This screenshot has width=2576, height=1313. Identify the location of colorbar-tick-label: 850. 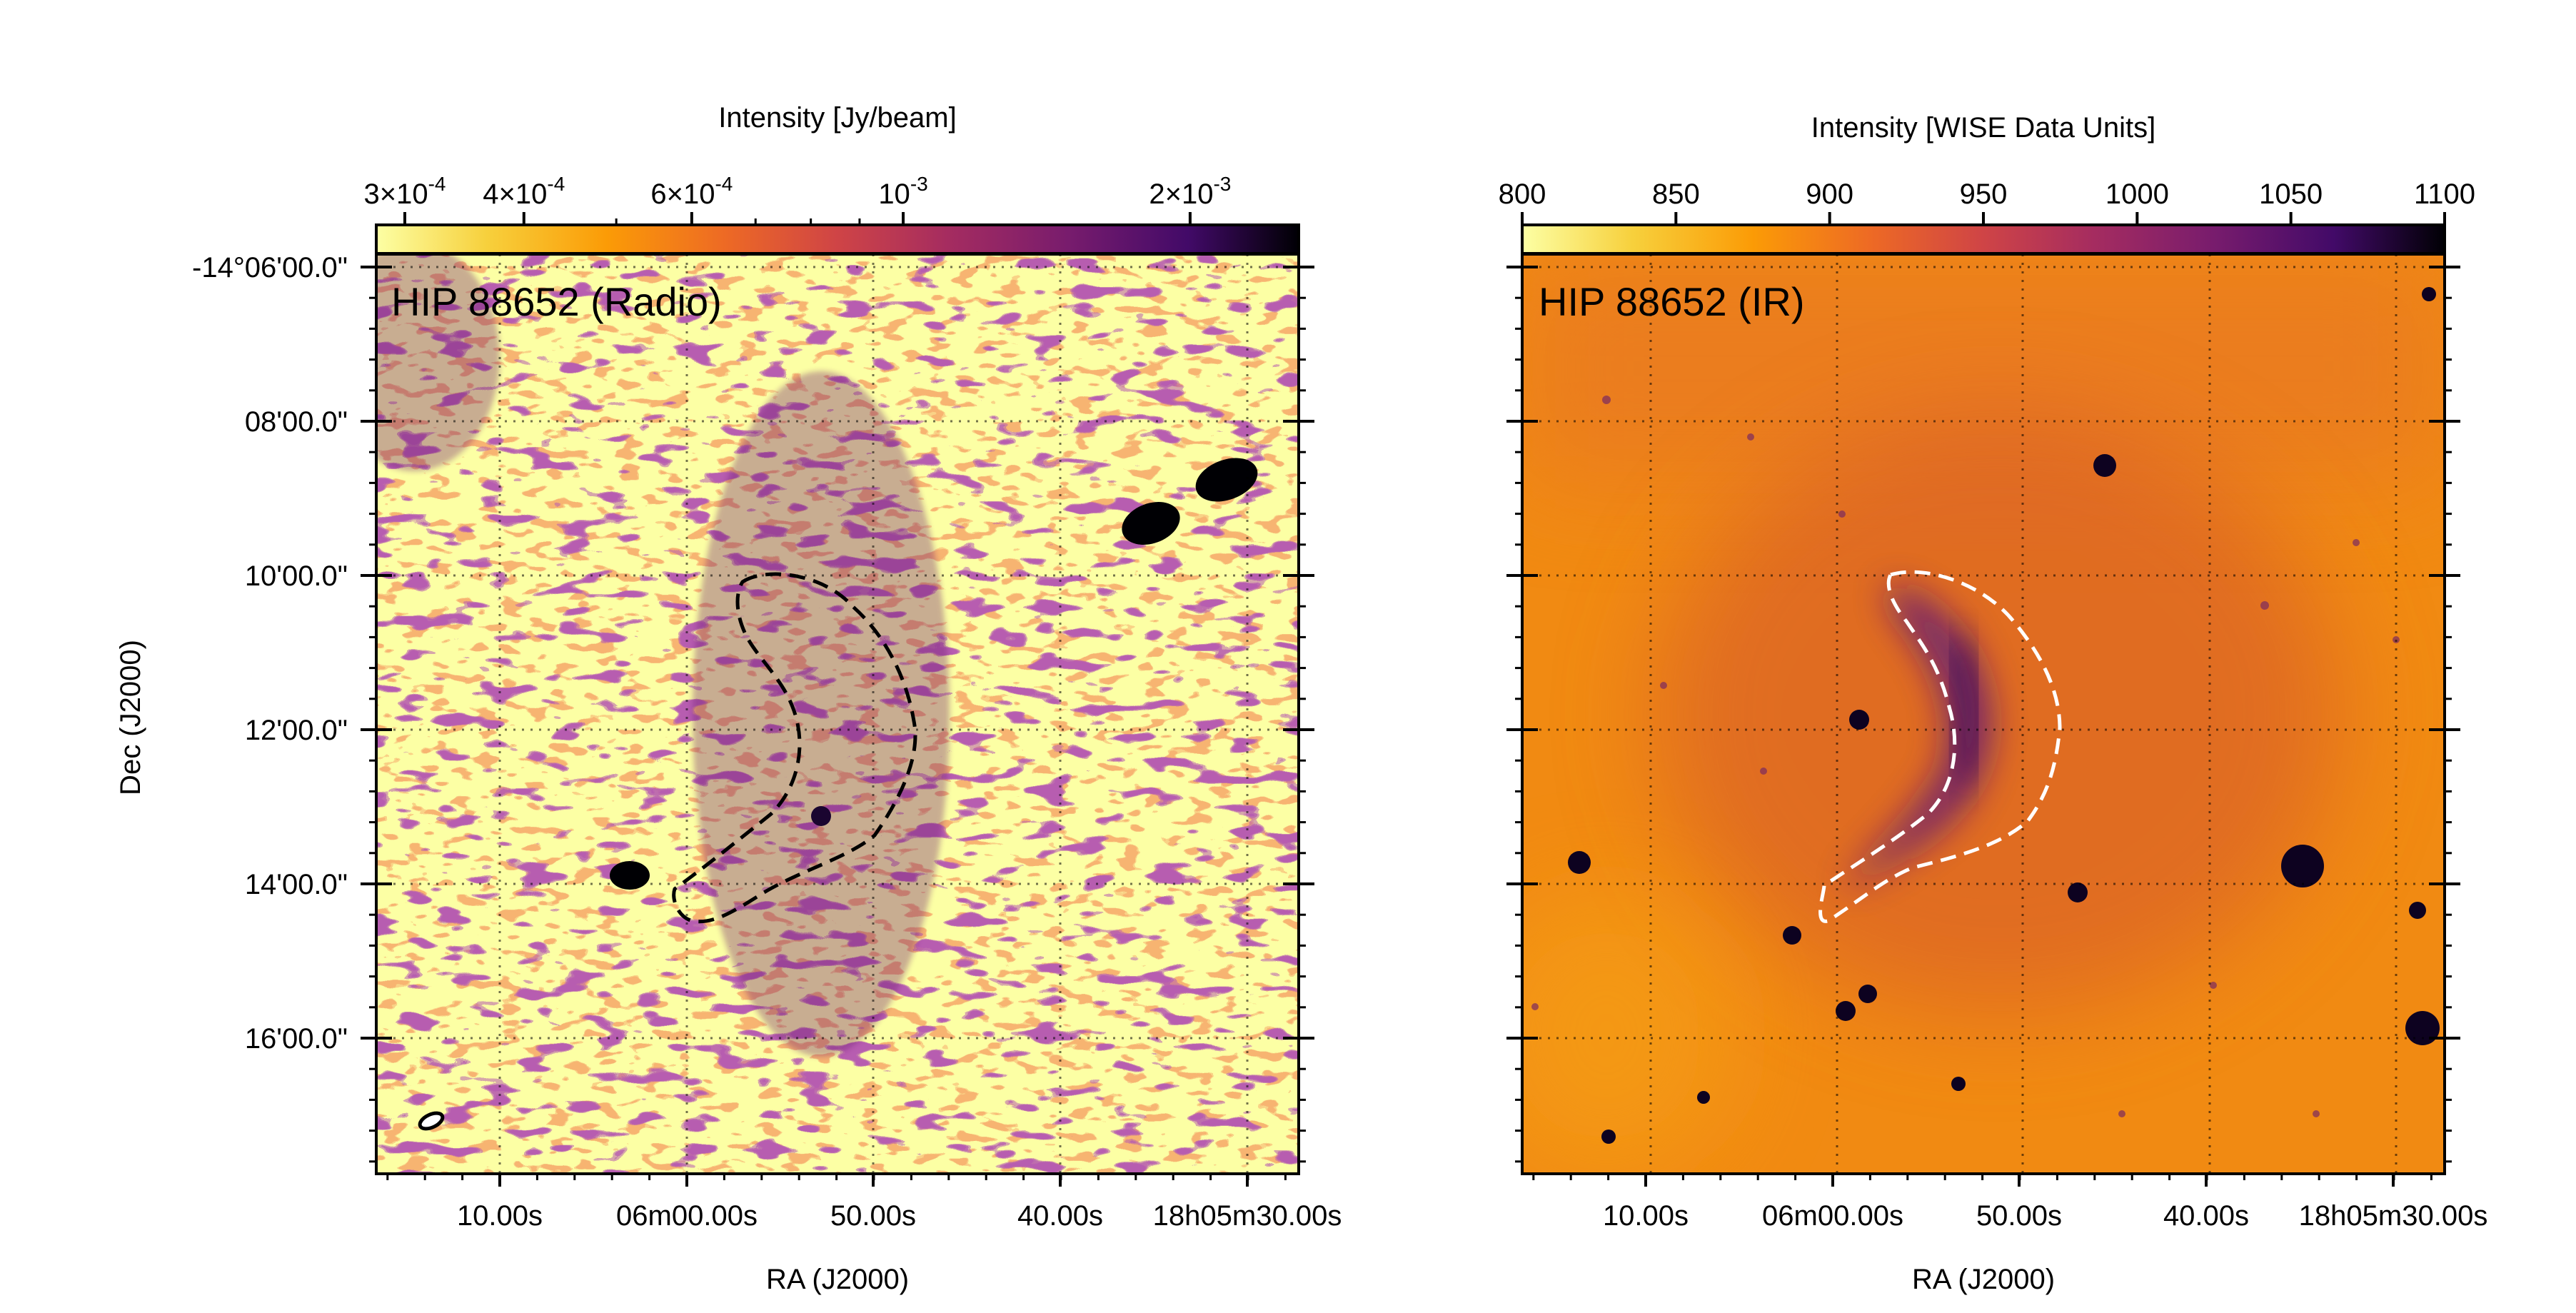
(1676, 194).